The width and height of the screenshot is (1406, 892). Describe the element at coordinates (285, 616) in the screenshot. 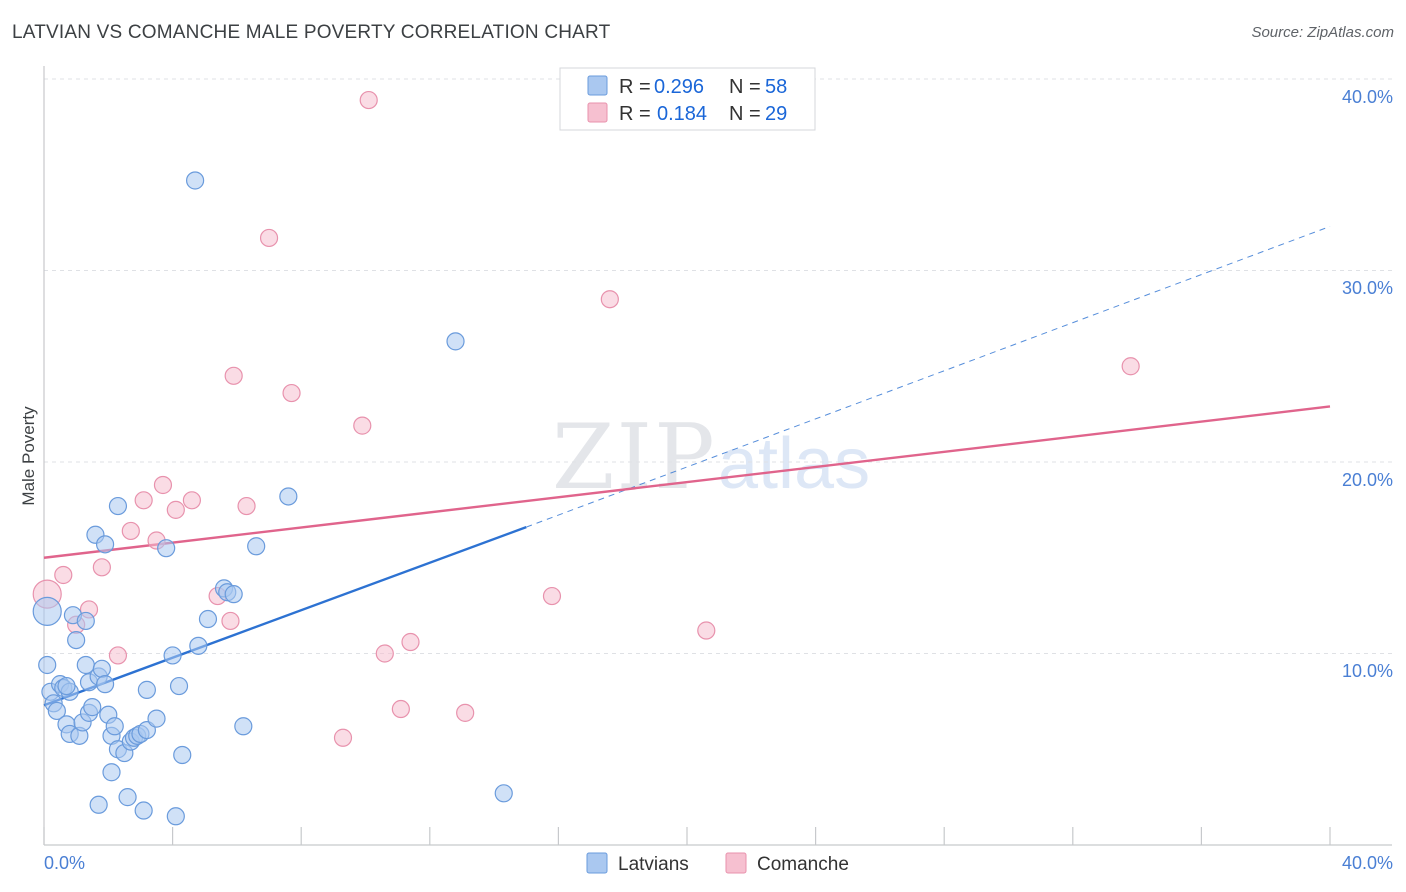

I see `trend-line-latvians` at that location.